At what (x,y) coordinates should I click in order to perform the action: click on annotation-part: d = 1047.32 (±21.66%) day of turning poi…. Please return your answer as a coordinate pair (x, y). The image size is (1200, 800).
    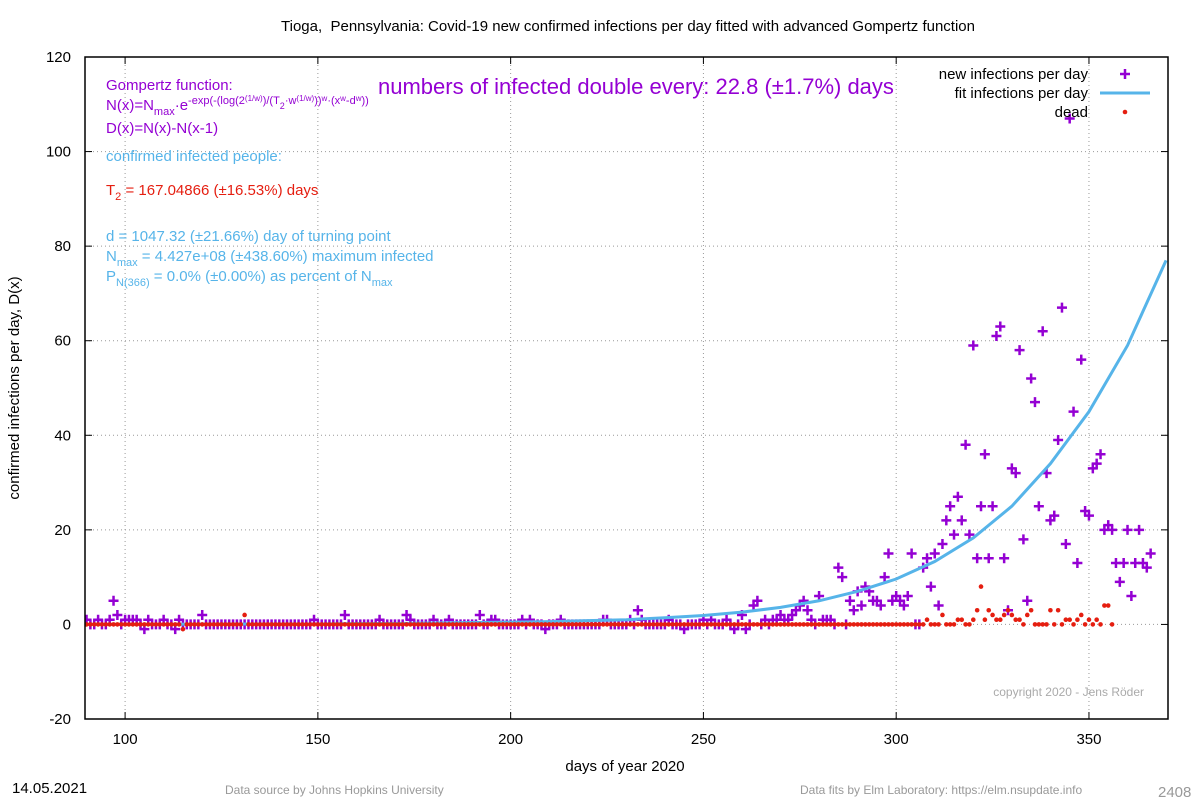
    Looking at the image, I should click on (249, 236).